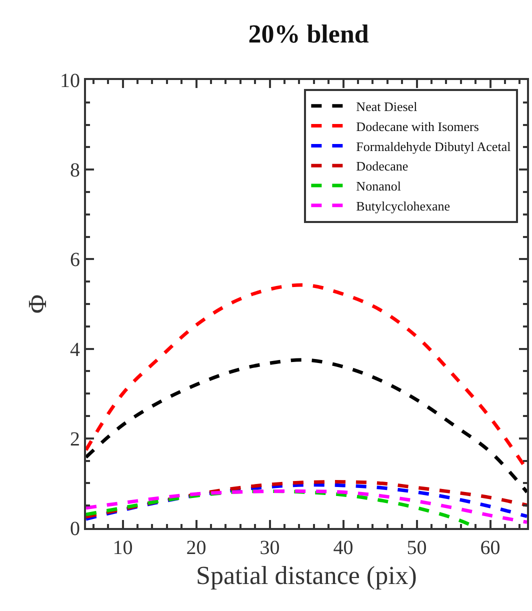  Describe the element at coordinates (382, 166) in the screenshot. I see `legend-label: Dodecane` at that location.